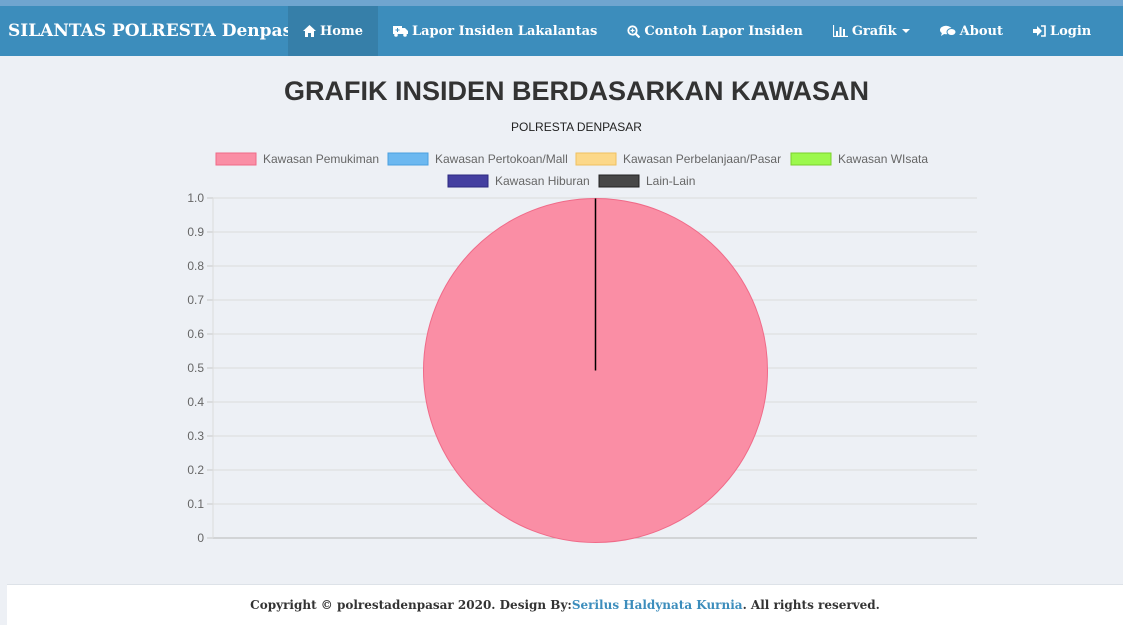  What do you see at coordinates (561, 3) in the screenshot?
I see `top-strip` at bounding box center [561, 3].